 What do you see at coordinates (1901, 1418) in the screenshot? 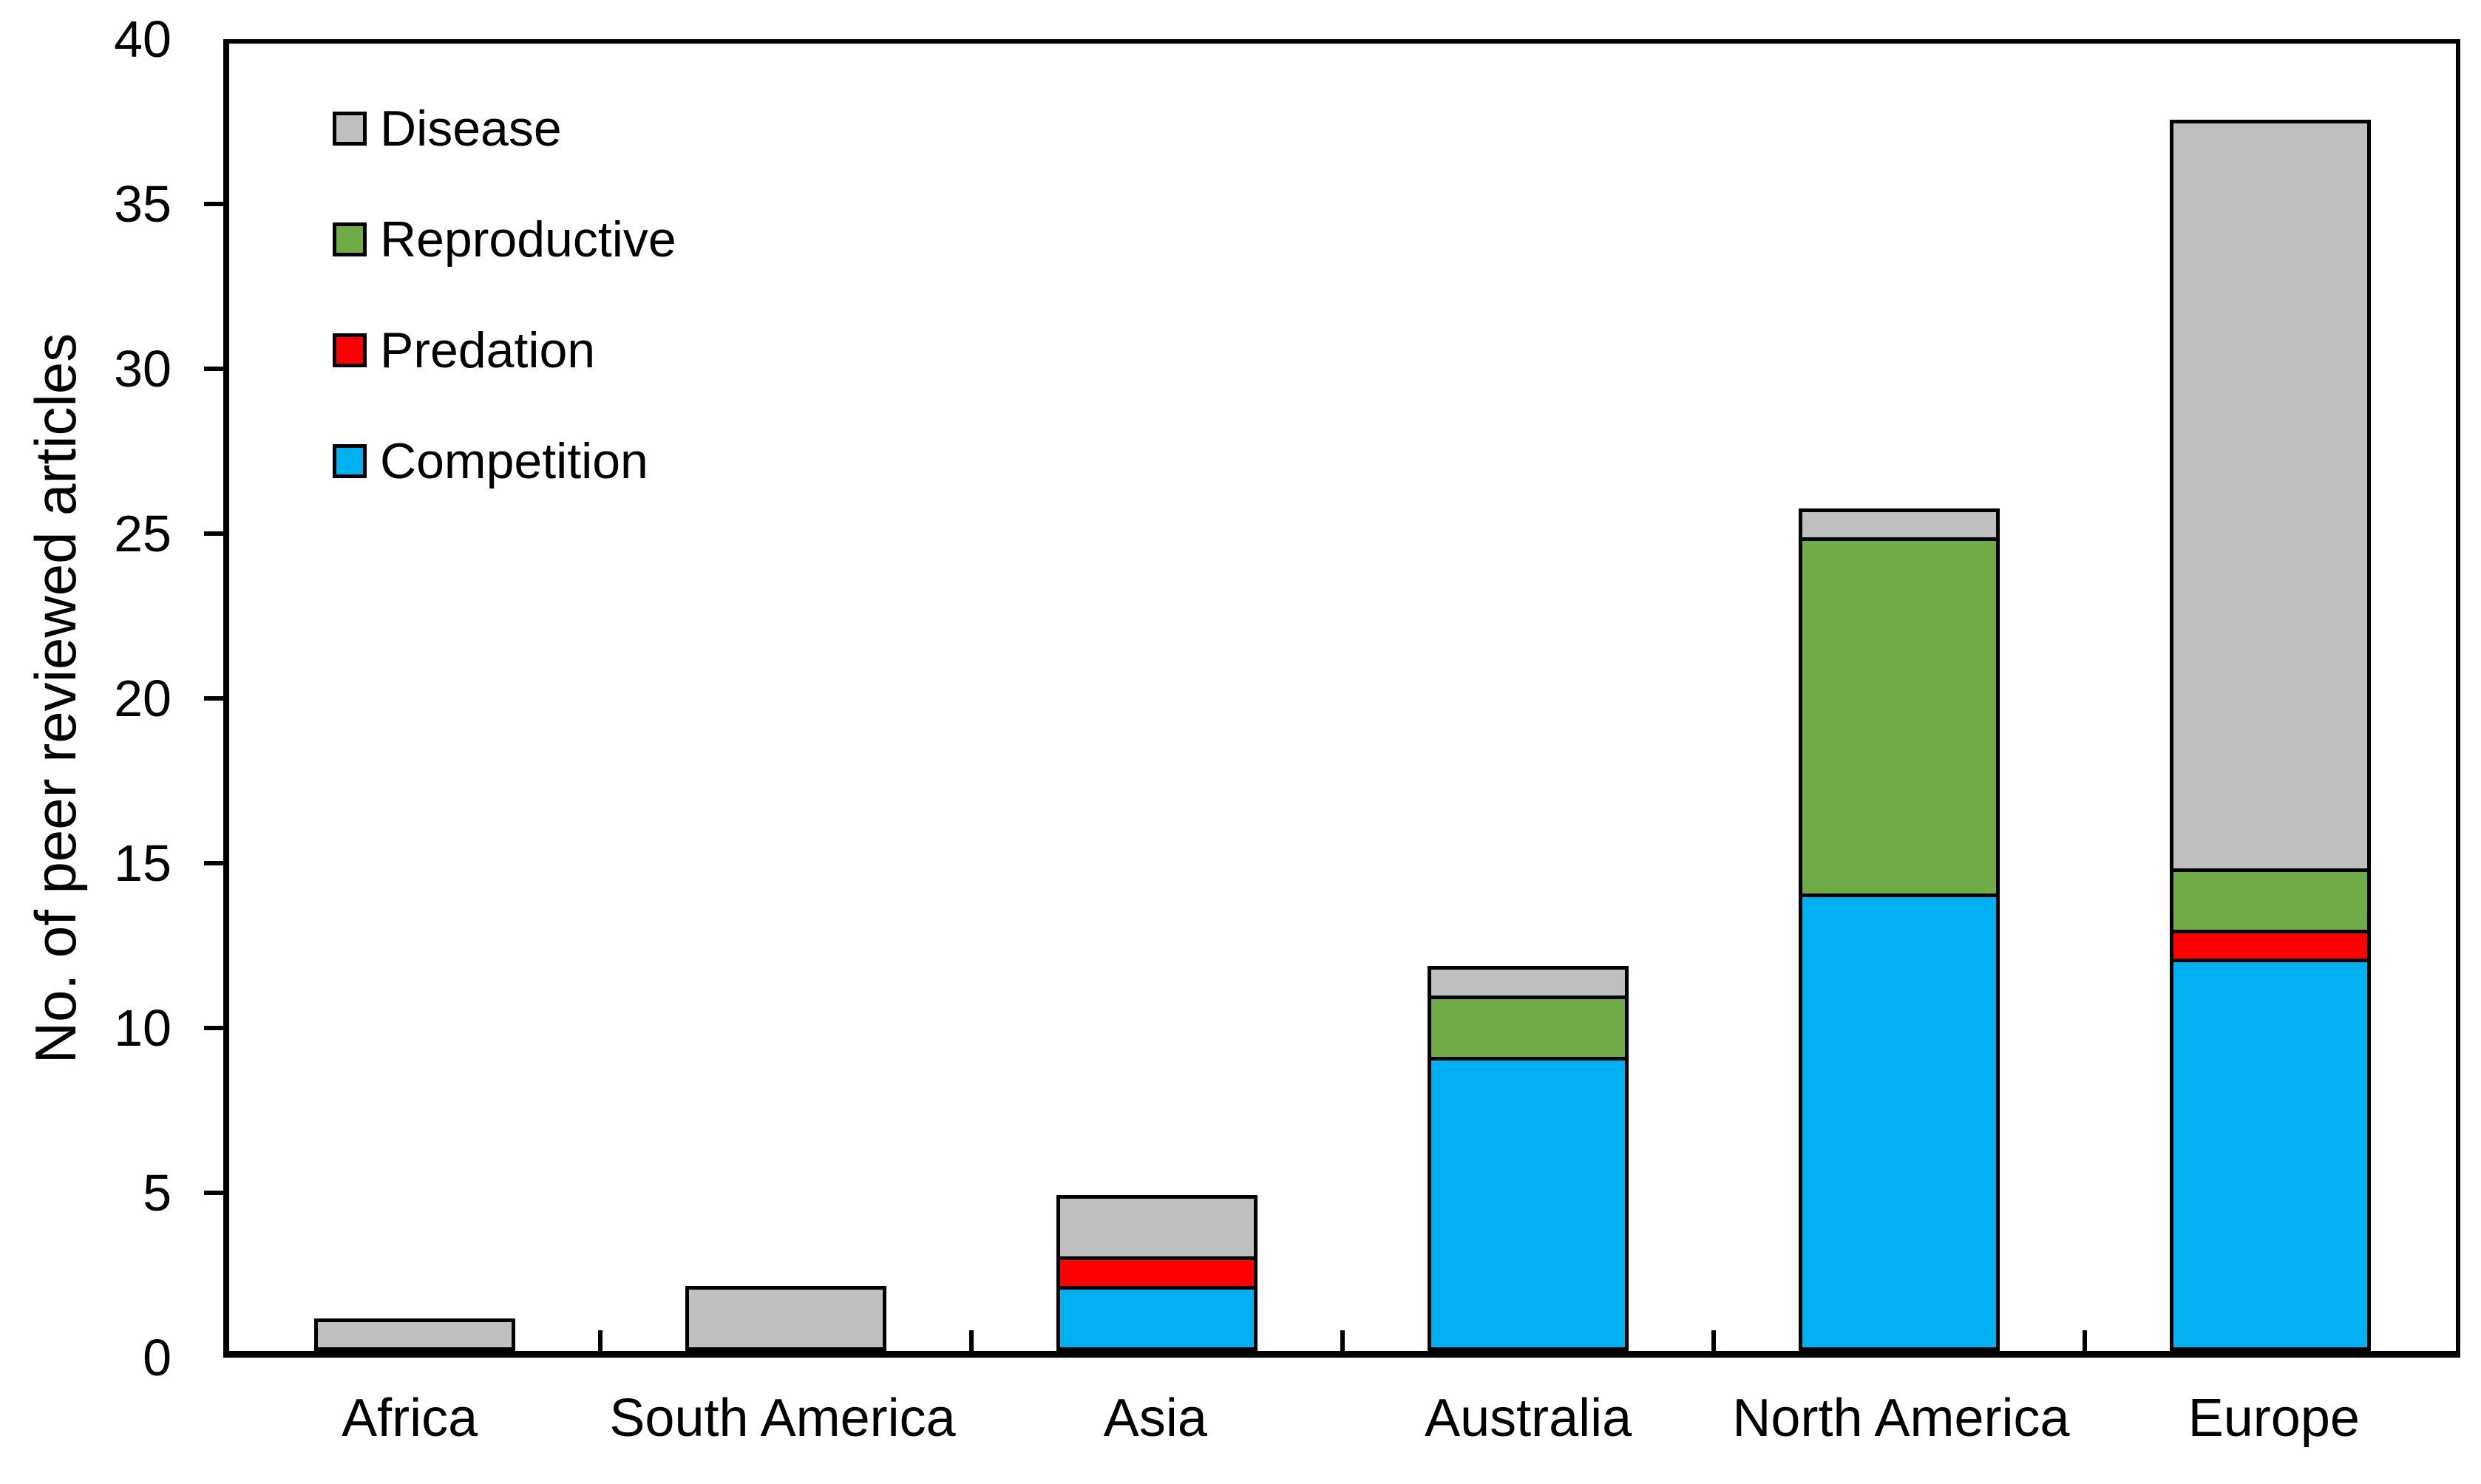
I see `x-category-label-north-america: North America` at bounding box center [1901, 1418].